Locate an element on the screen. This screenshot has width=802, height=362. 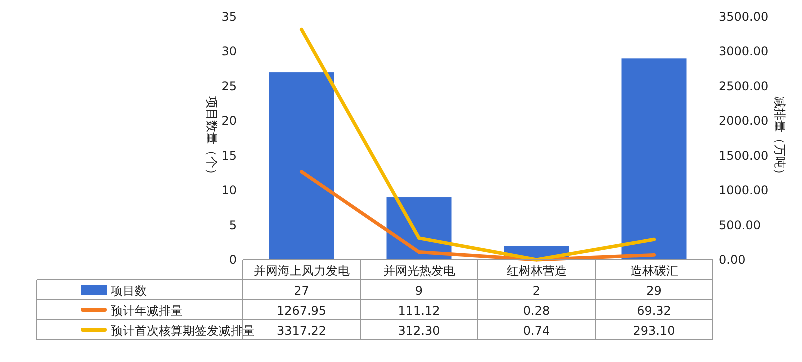
legend-label: 预计年减排量 is located at coordinates (147, 311).